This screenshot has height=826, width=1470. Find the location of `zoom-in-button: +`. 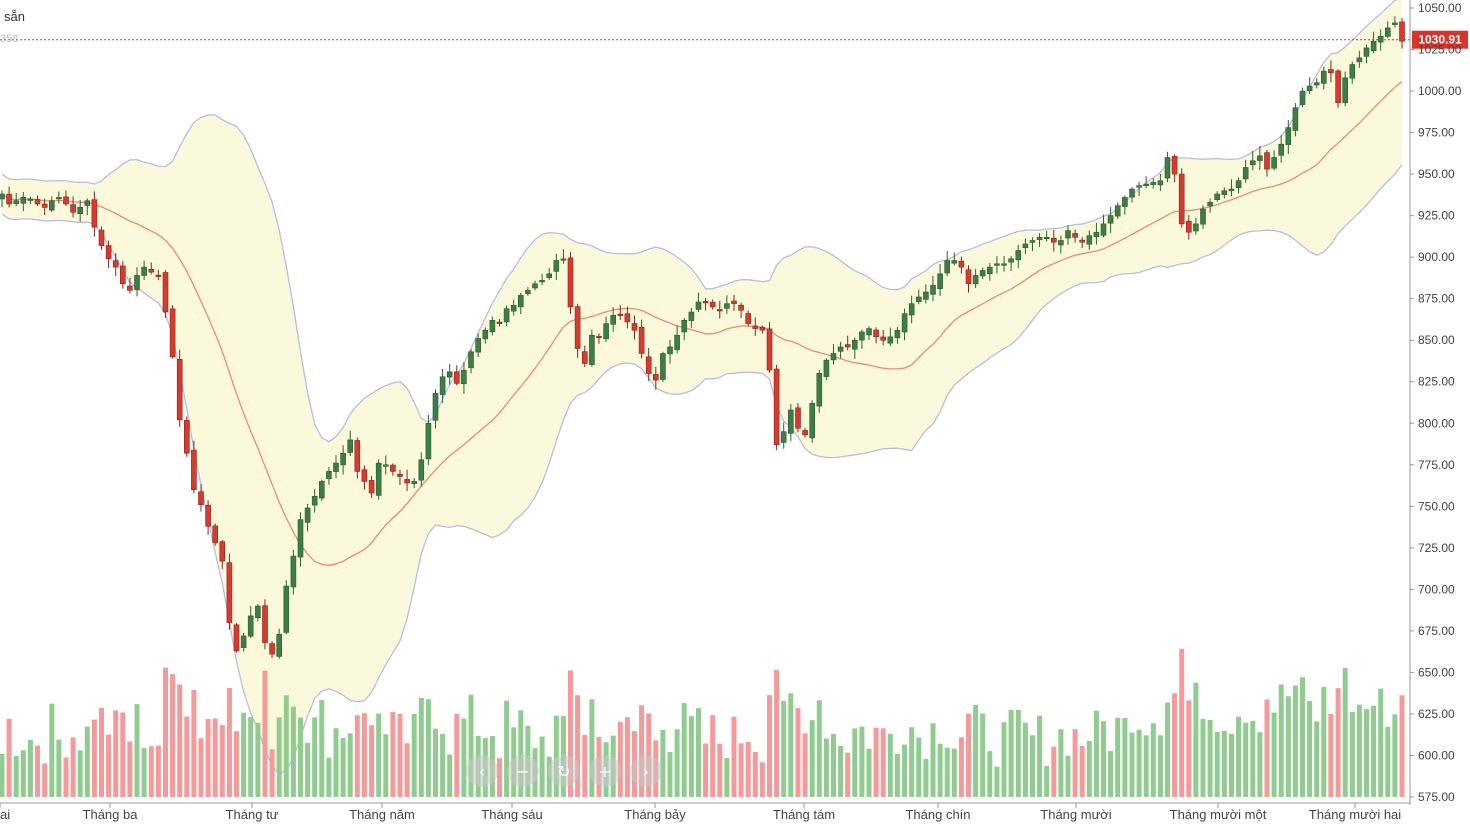

zoom-in-button: + is located at coordinates (605, 771).